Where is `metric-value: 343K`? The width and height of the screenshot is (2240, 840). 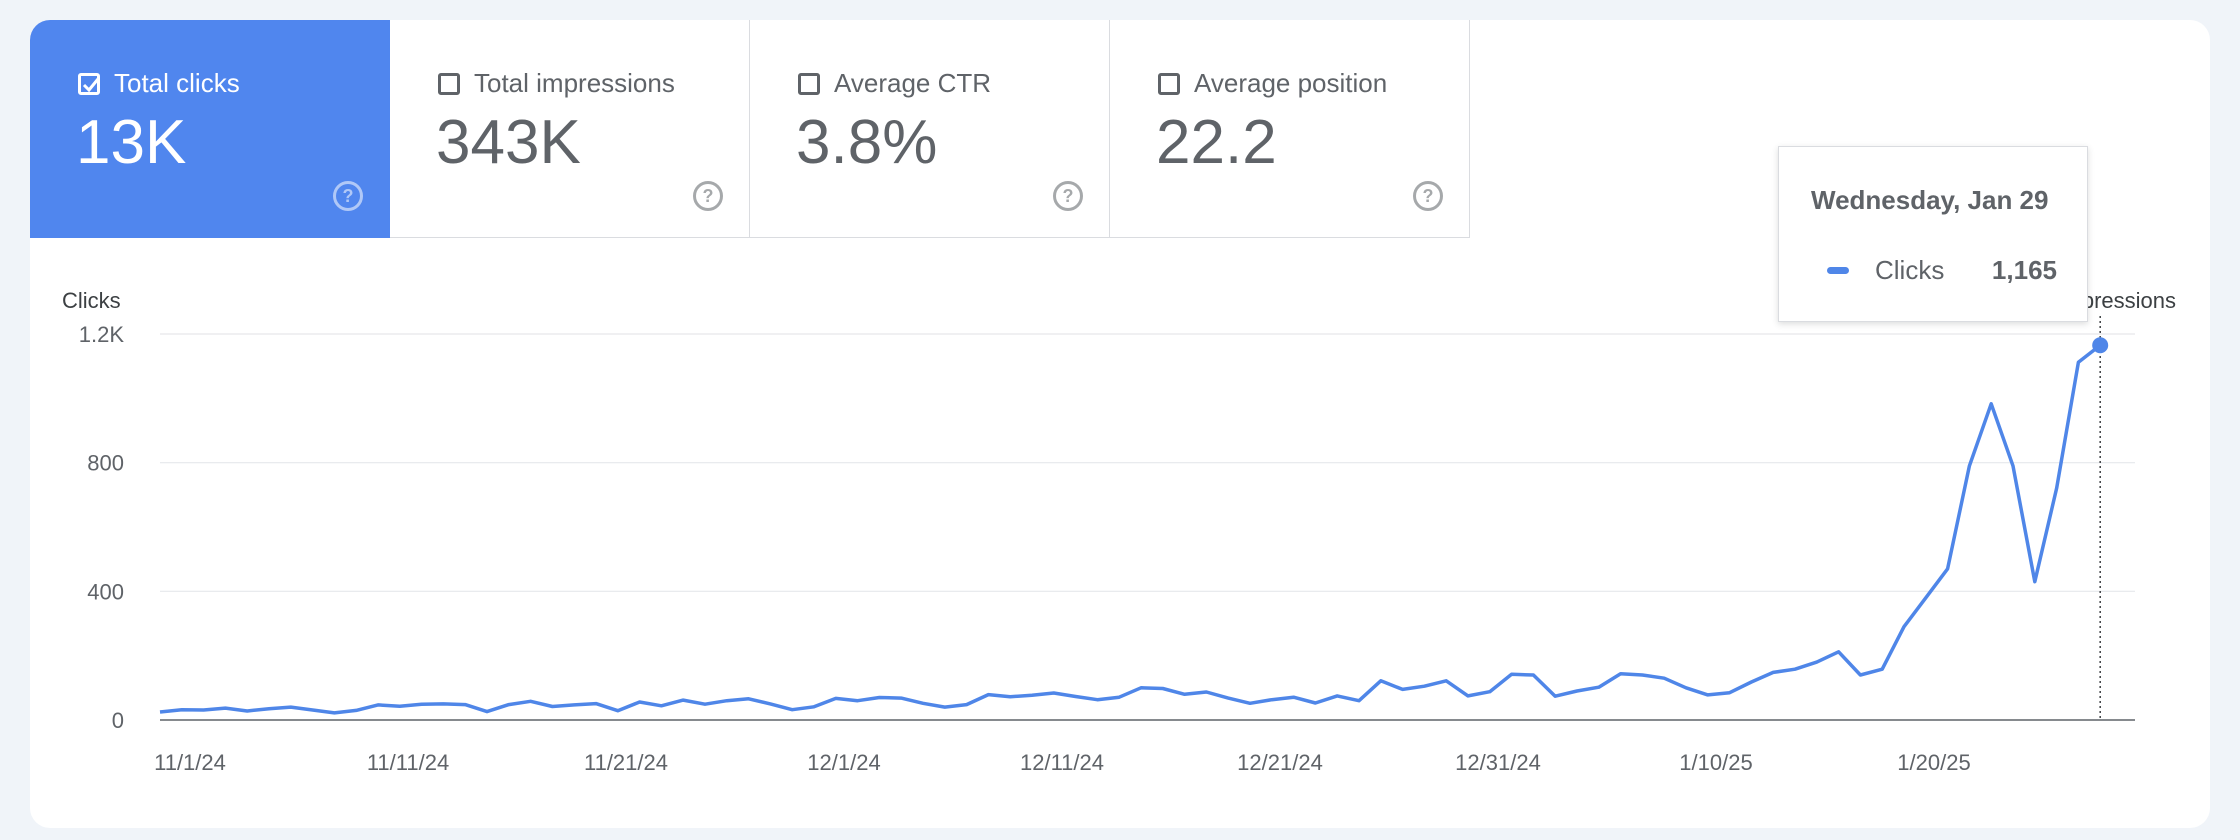
metric-value: 343K is located at coordinates (508, 142).